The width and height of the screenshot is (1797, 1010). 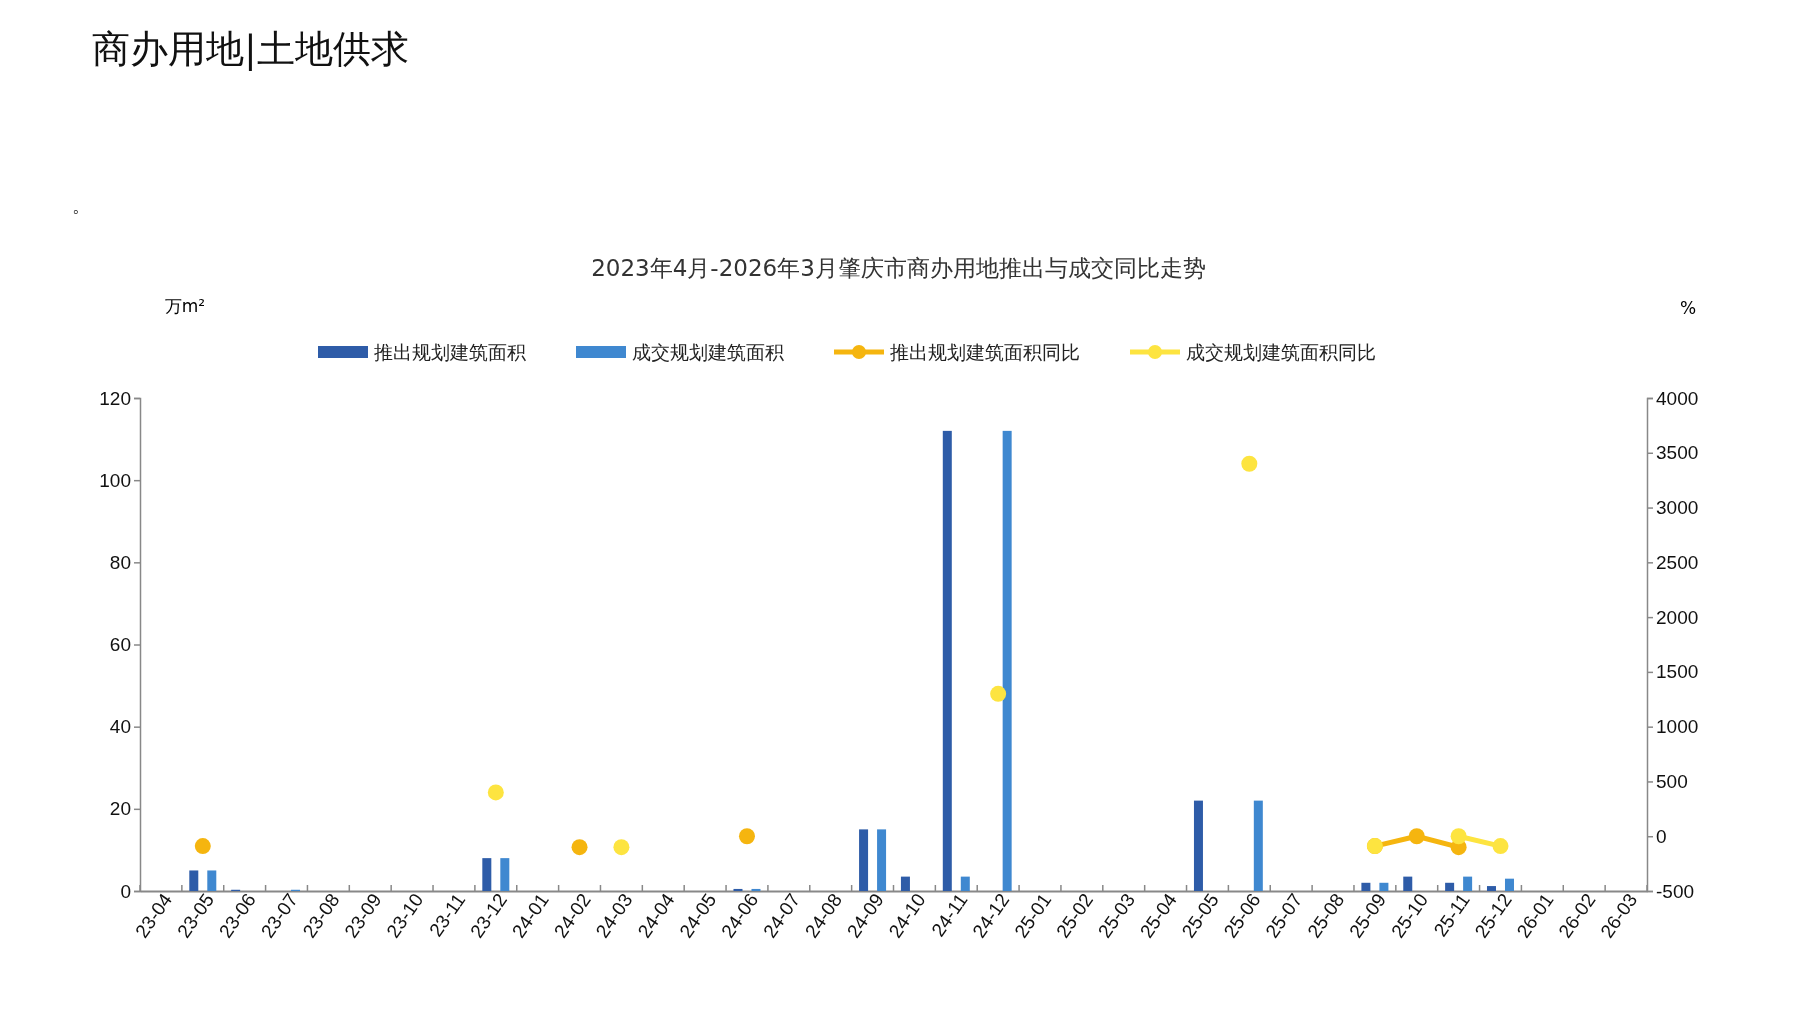 I want to click on y-tick-label: 120, so click(x=115, y=398).